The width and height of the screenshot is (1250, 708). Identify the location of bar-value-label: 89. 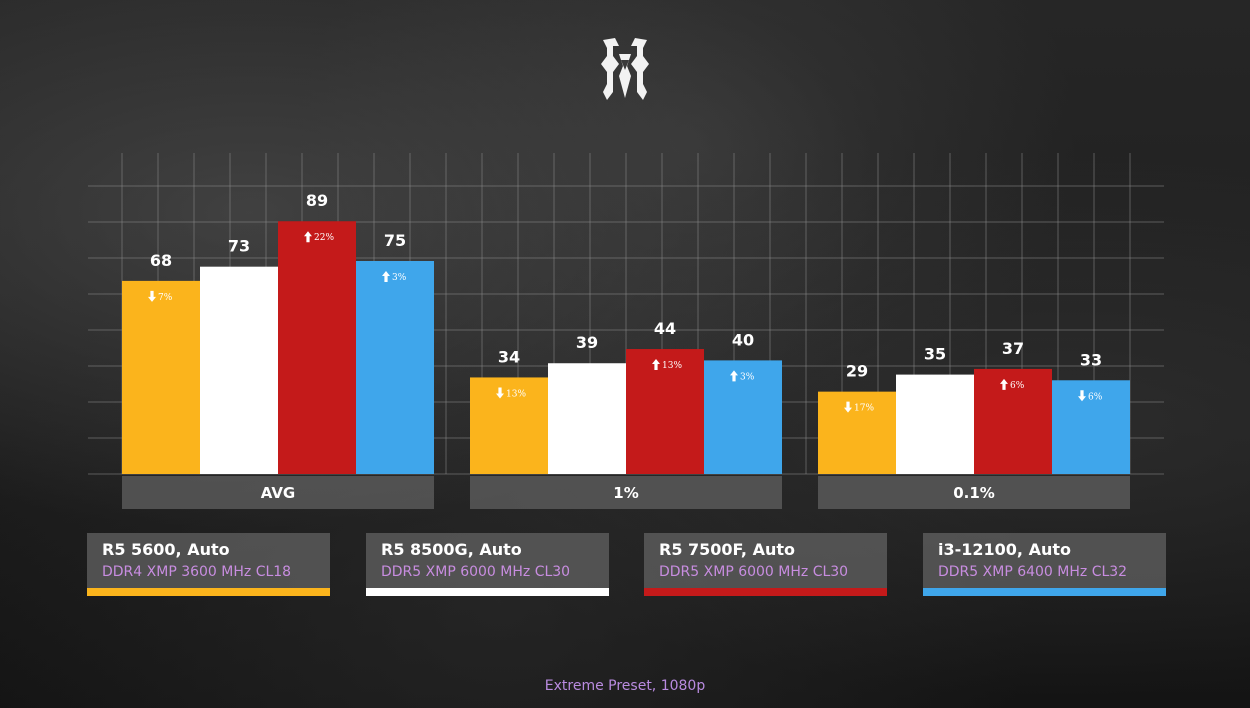
(317, 200).